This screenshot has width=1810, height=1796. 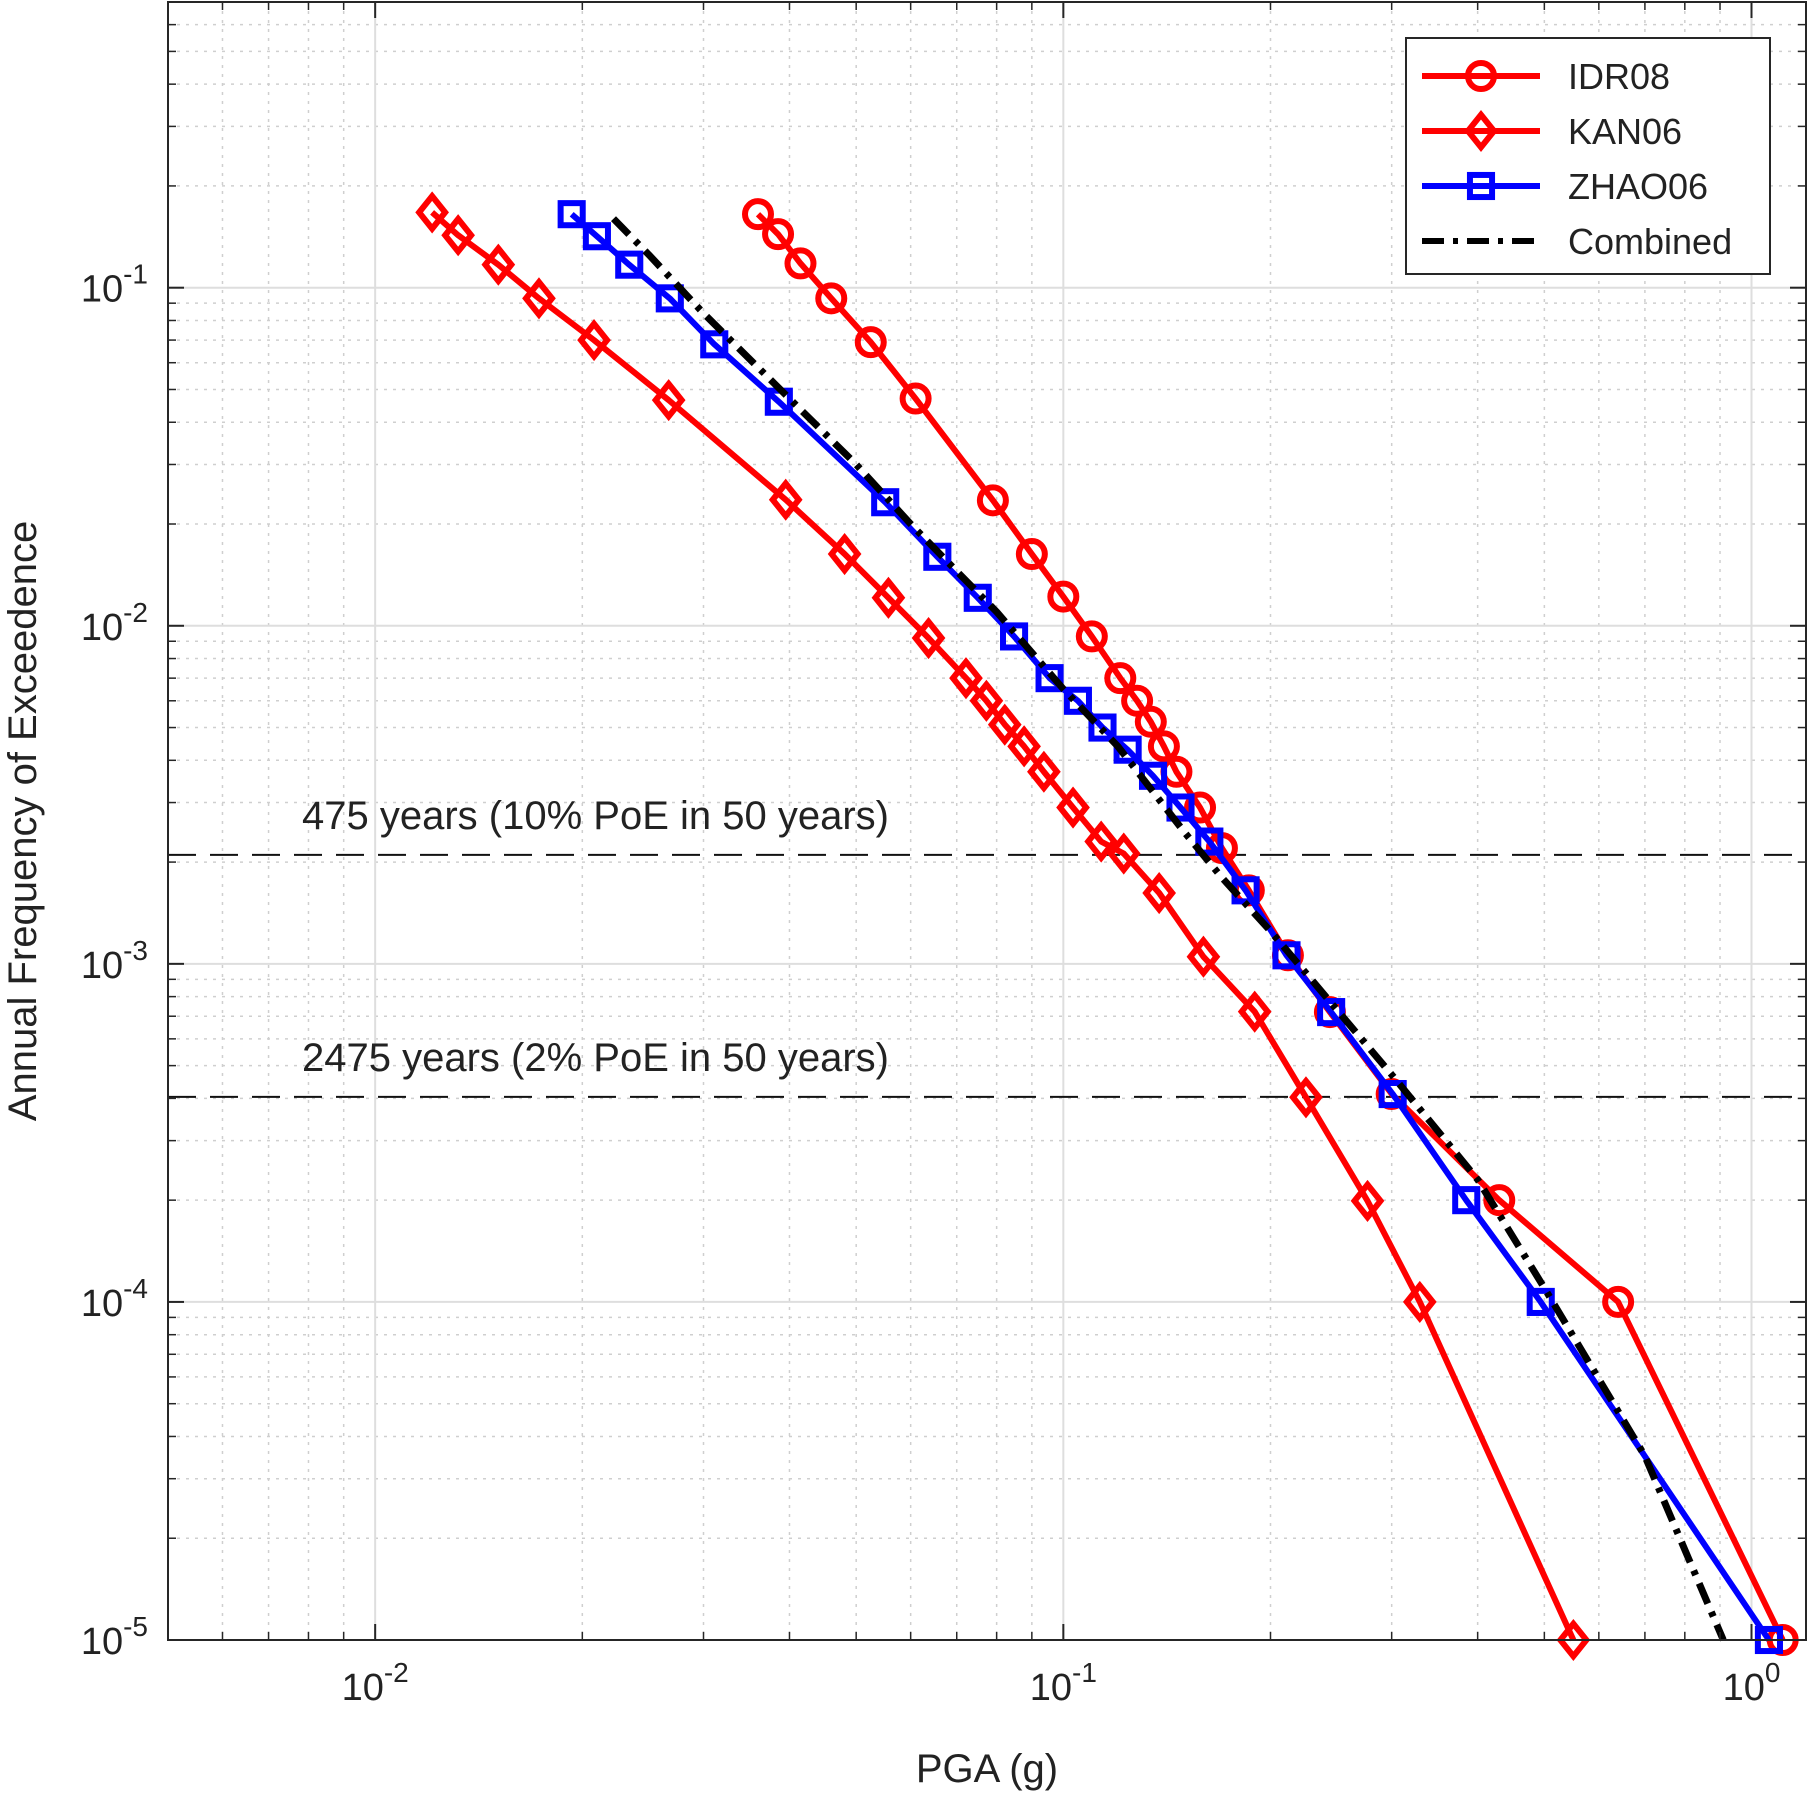 I want to click on y-tick-label: 10⁻², so click(x=114, y=623).